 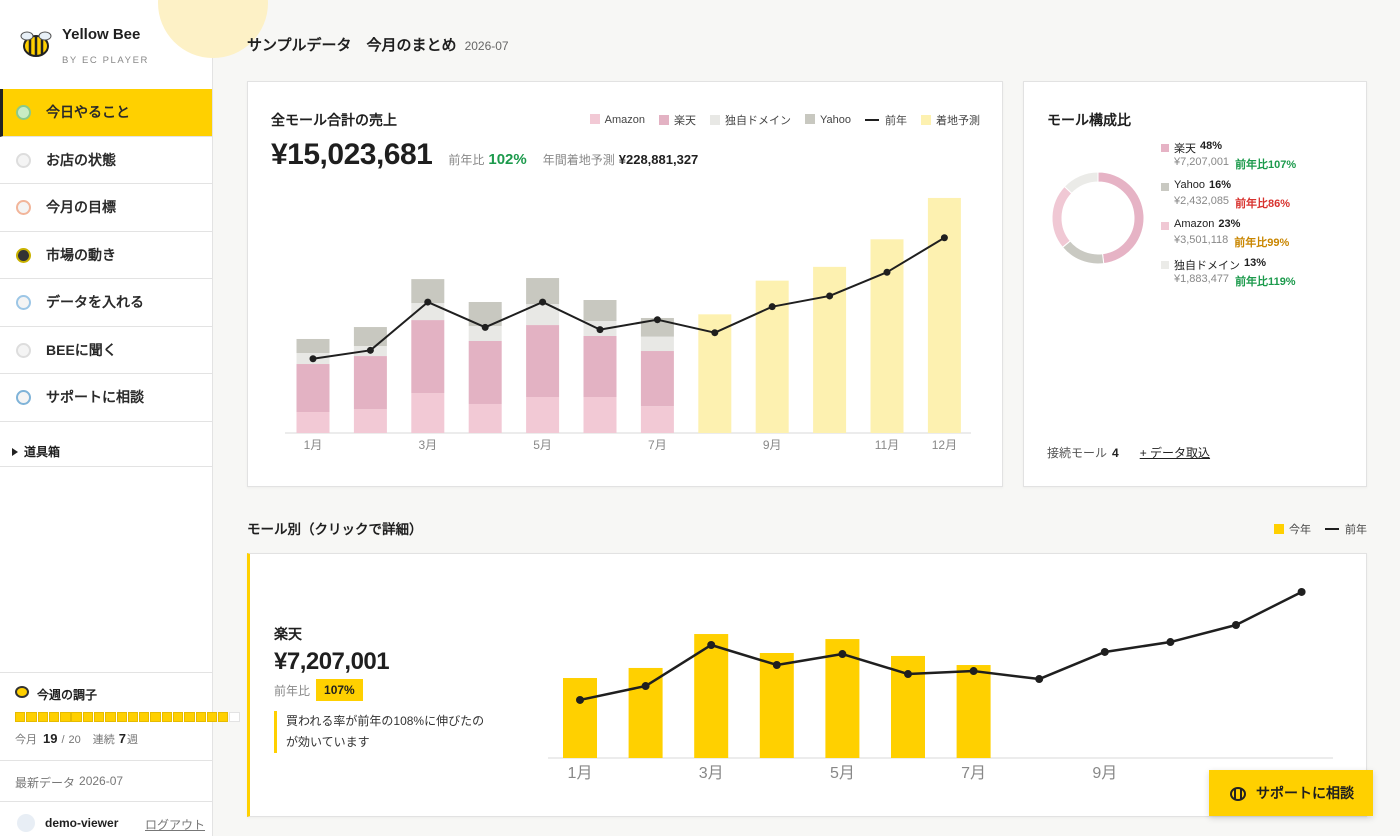 What do you see at coordinates (1198, 148) in the screenshot?
I see `legend-row: 楽天 48%` at bounding box center [1198, 148].